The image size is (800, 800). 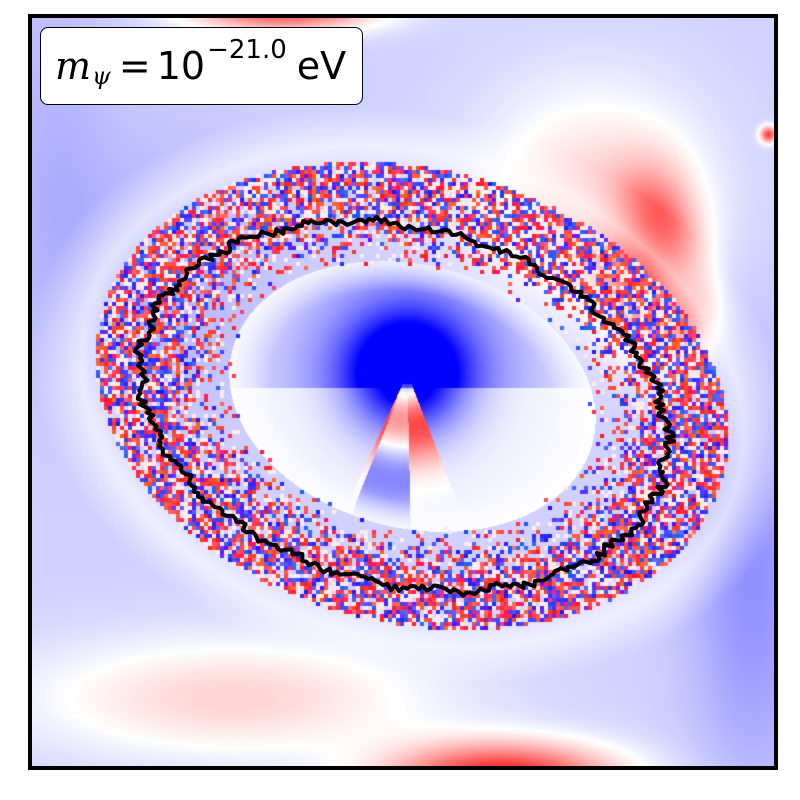 I want to click on mass-subscript: ψ, so click(x=101, y=76).